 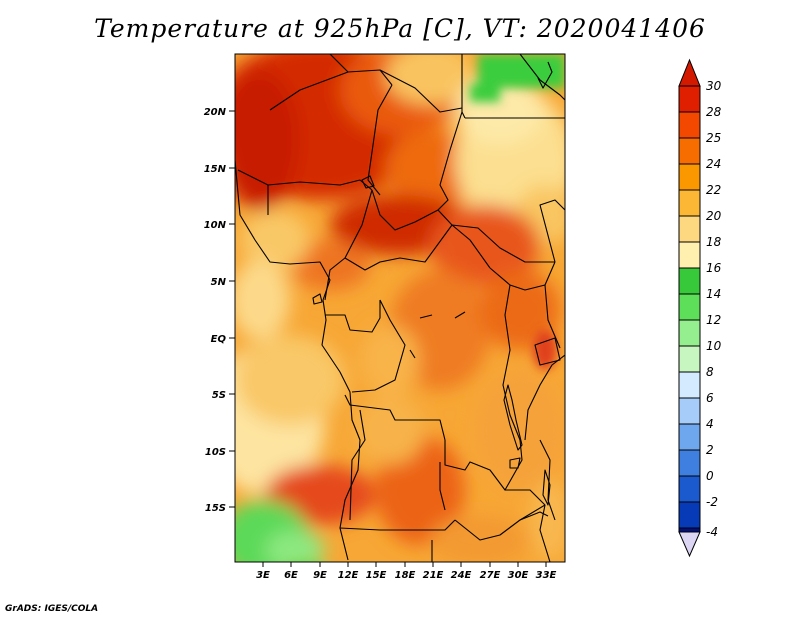 I want to click on colorbar-label: 22, so click(x=713, y=190).